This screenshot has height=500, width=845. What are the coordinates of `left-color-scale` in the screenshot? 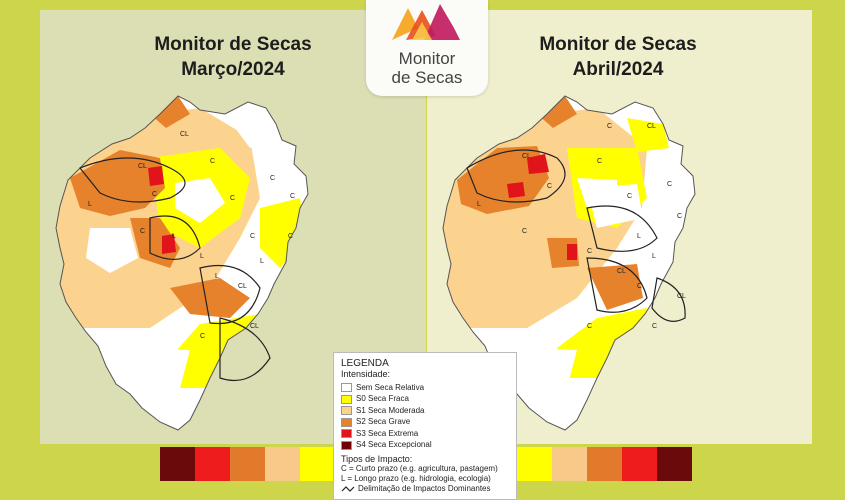 It's located at (247, 464).